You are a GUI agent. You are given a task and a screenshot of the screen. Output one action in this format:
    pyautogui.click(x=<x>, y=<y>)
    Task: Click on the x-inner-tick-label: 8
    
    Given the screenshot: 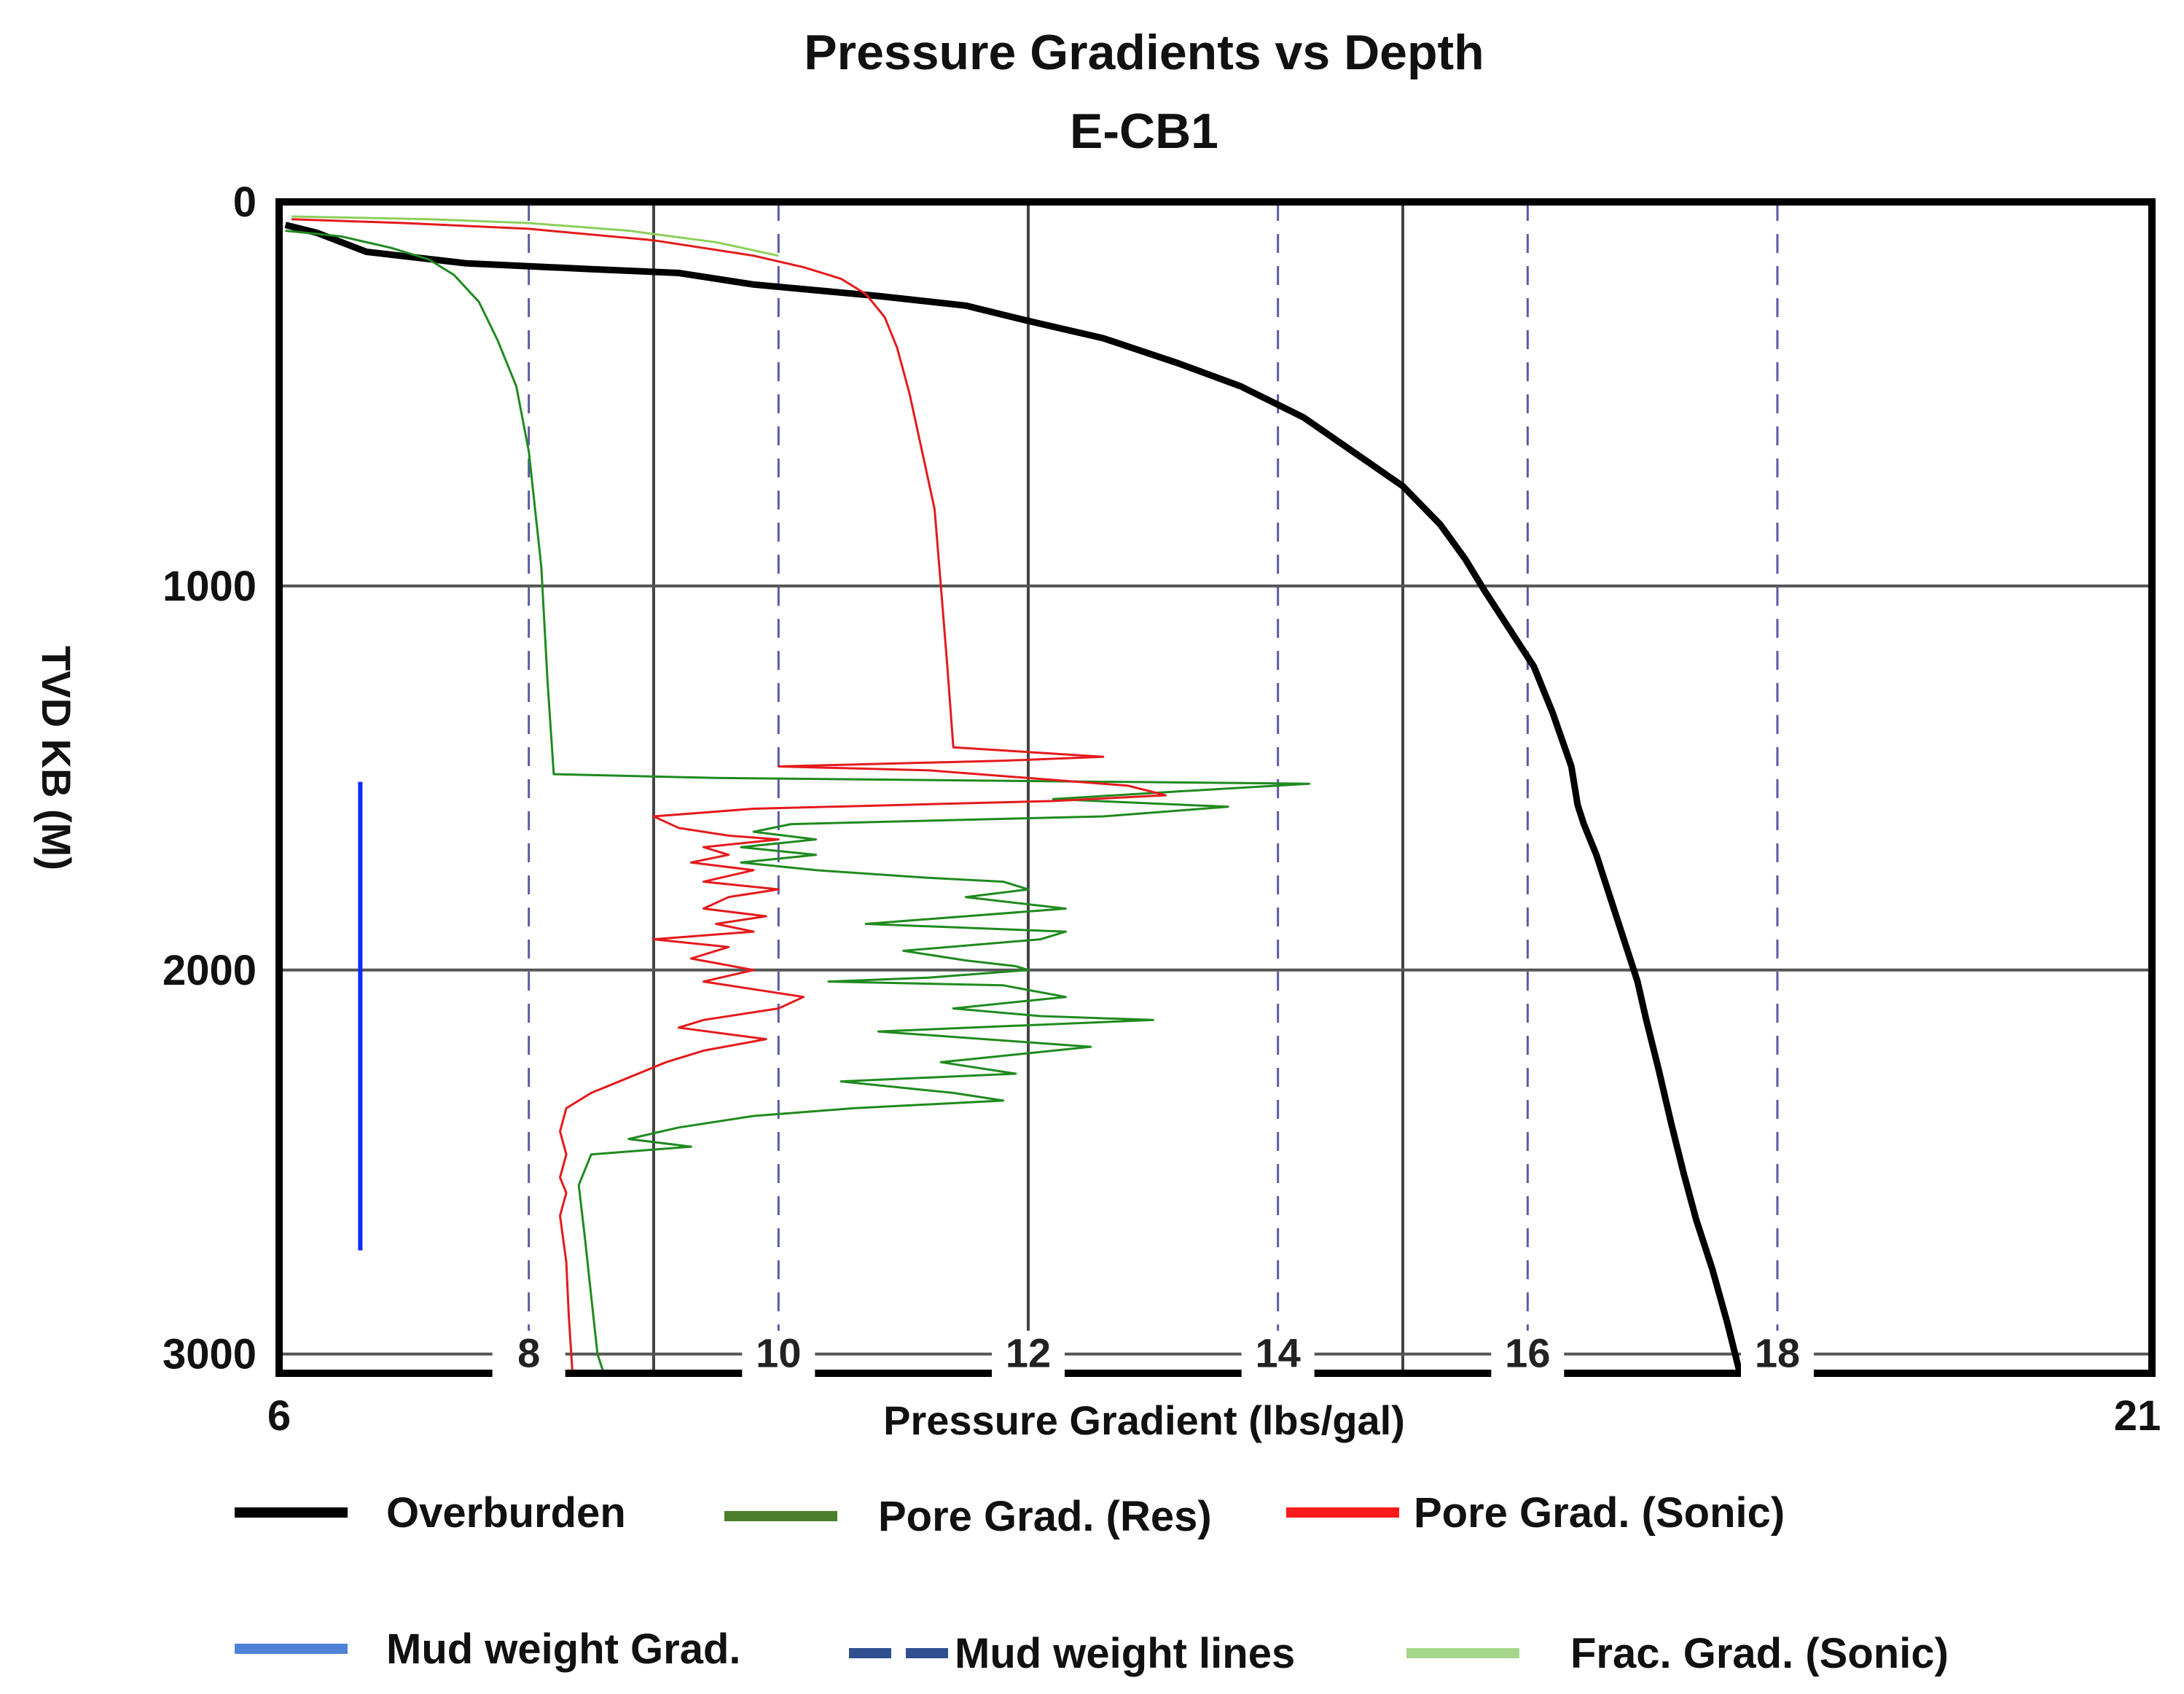 What is the action you would take?
    pyautogui.click(x=528, y=1353)
    